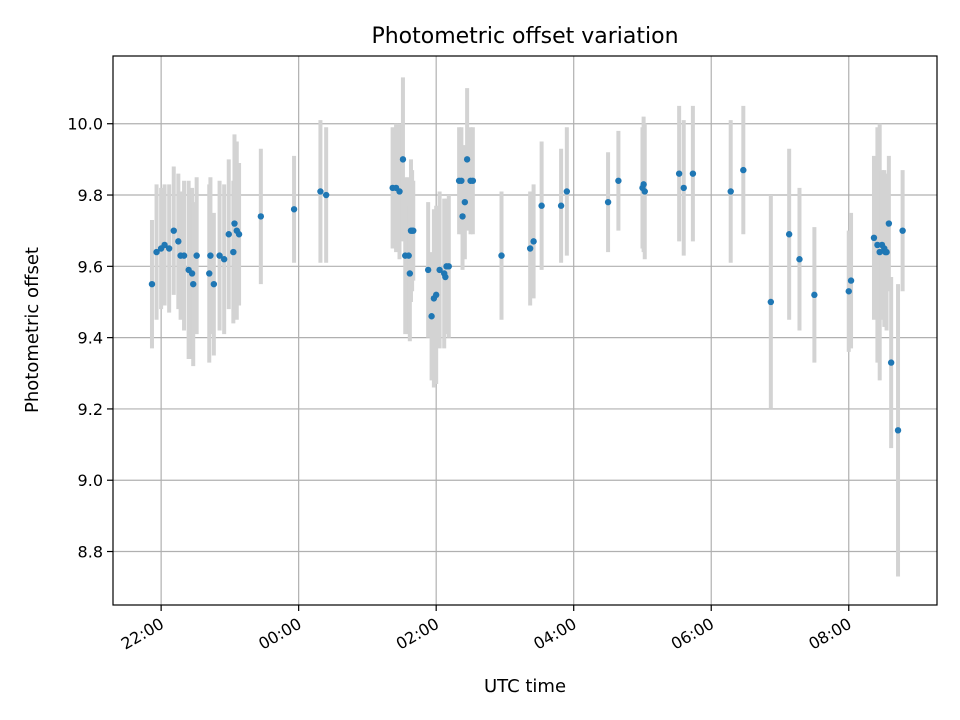  Describe the element at coordinates (90, 409) in the screenshot. I see `y-tick-label: 9.2` at that location.